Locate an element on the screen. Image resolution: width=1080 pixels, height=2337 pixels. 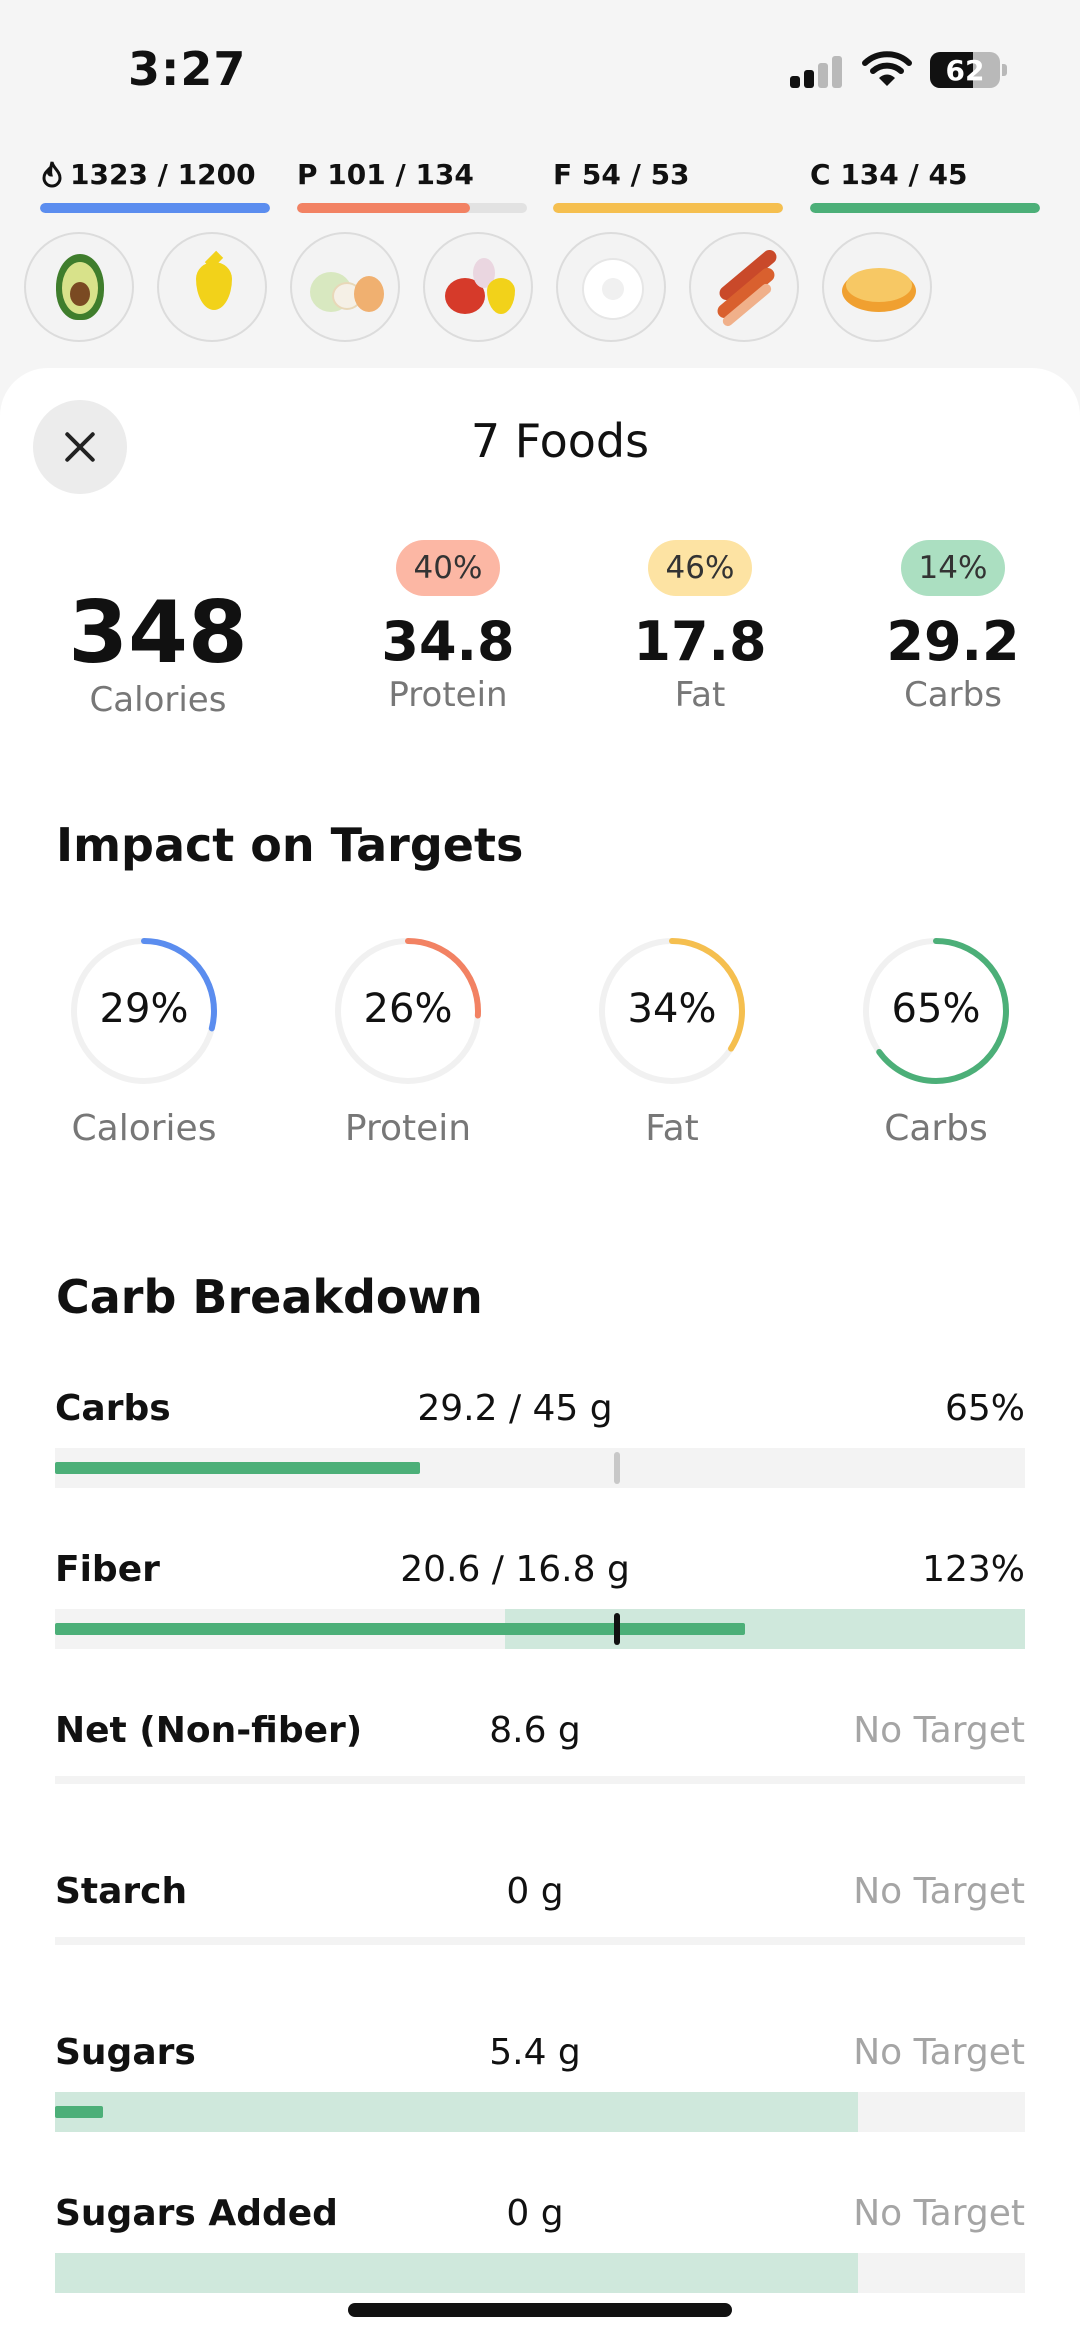
flame-icon is located at coordinates (52, 174).